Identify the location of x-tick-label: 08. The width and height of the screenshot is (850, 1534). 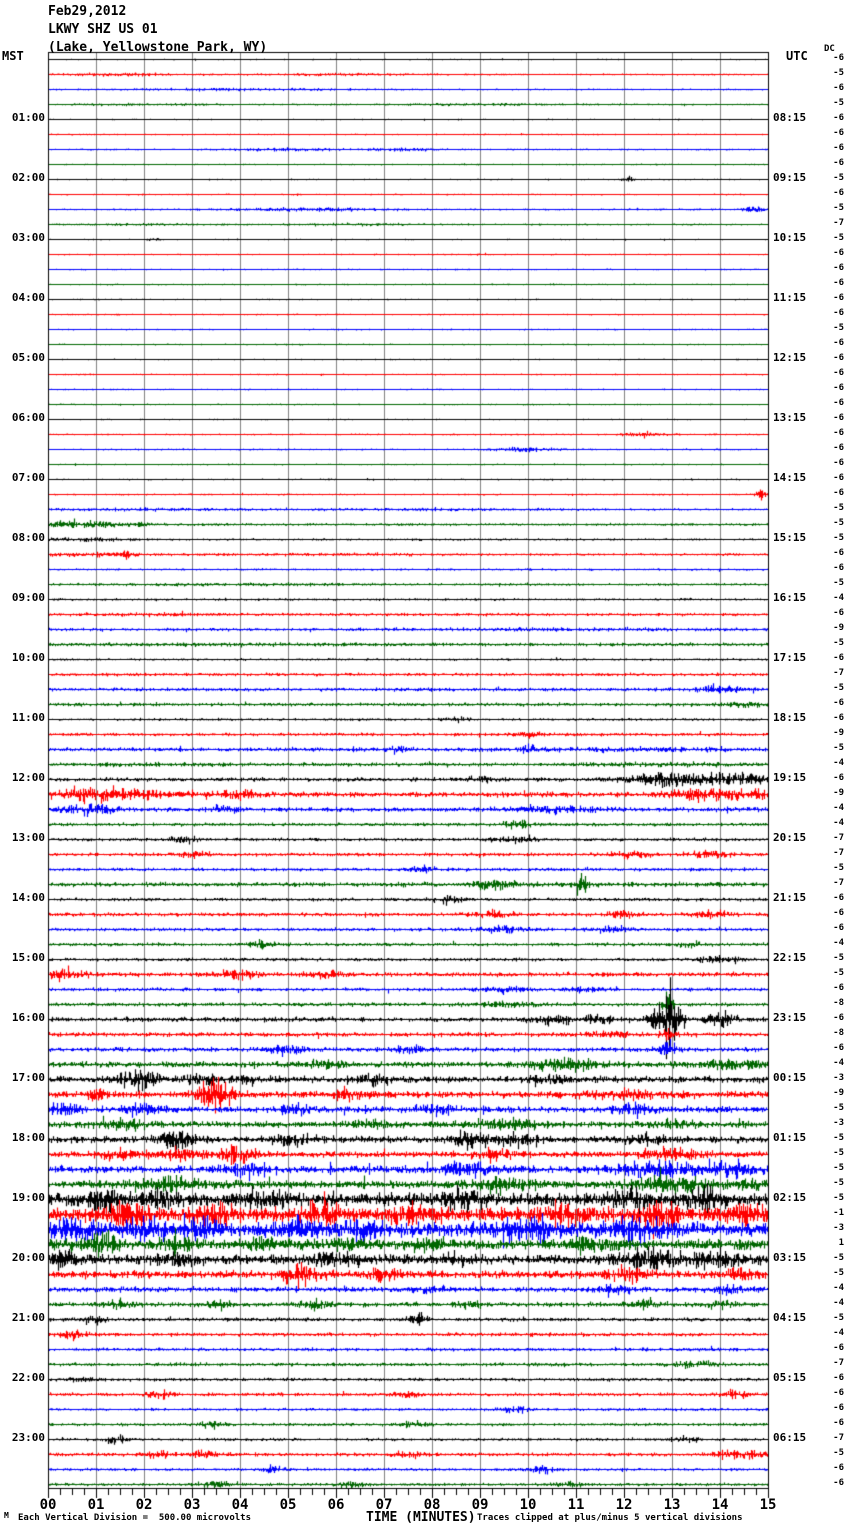
(432, 1505).